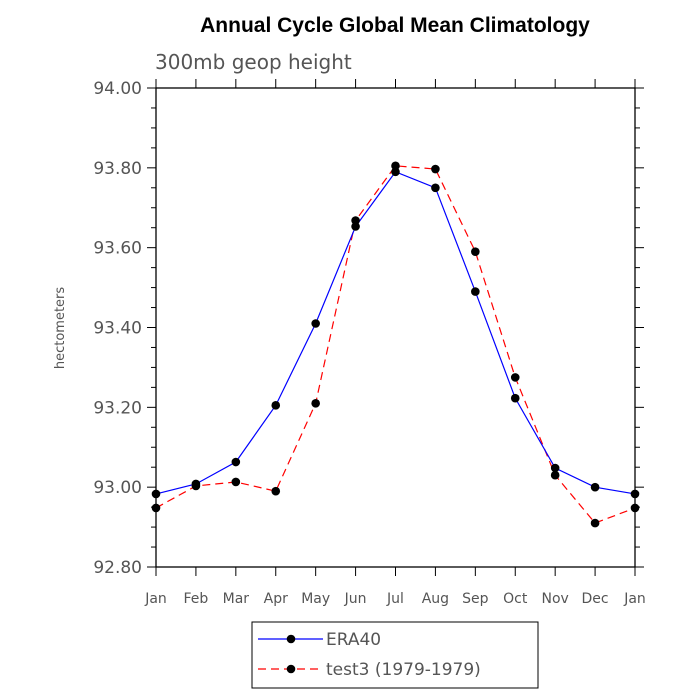 The height and width of the screenshot is (700, 700). I want to click on legend: ERA40 test3 (1979-1979), so click(395, 655).